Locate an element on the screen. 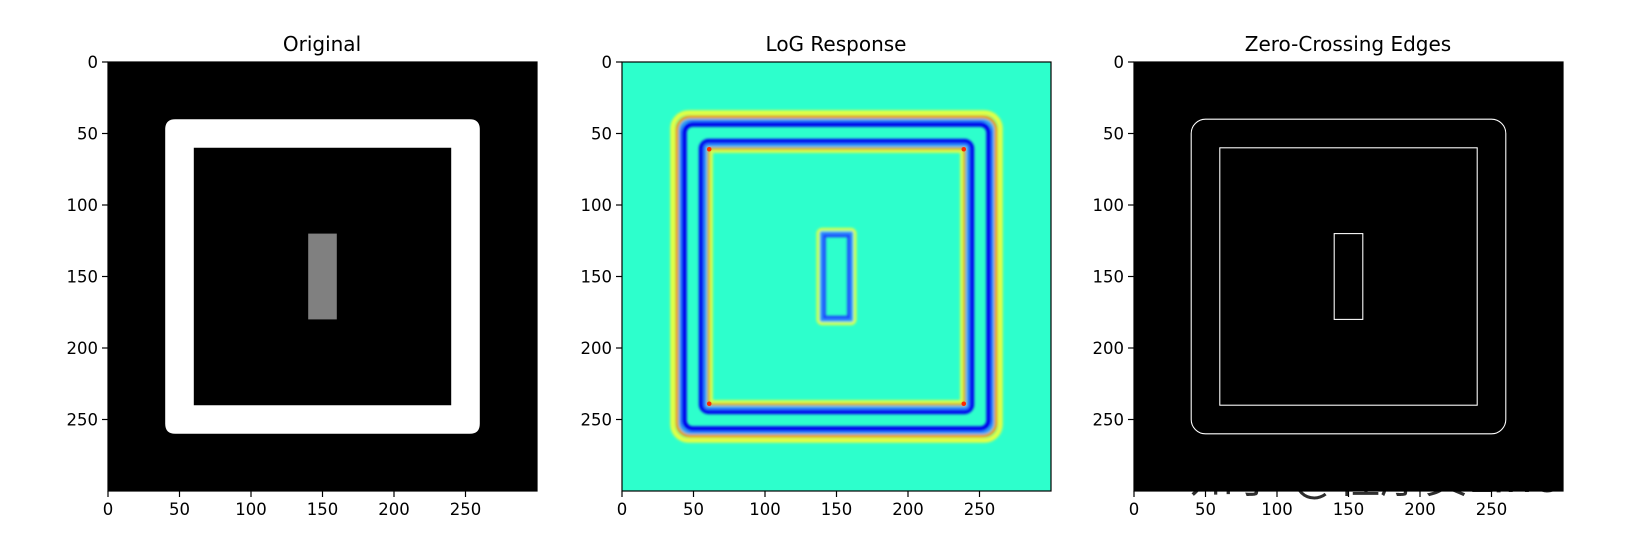  gray-bar is located at coordinates (322, 276).